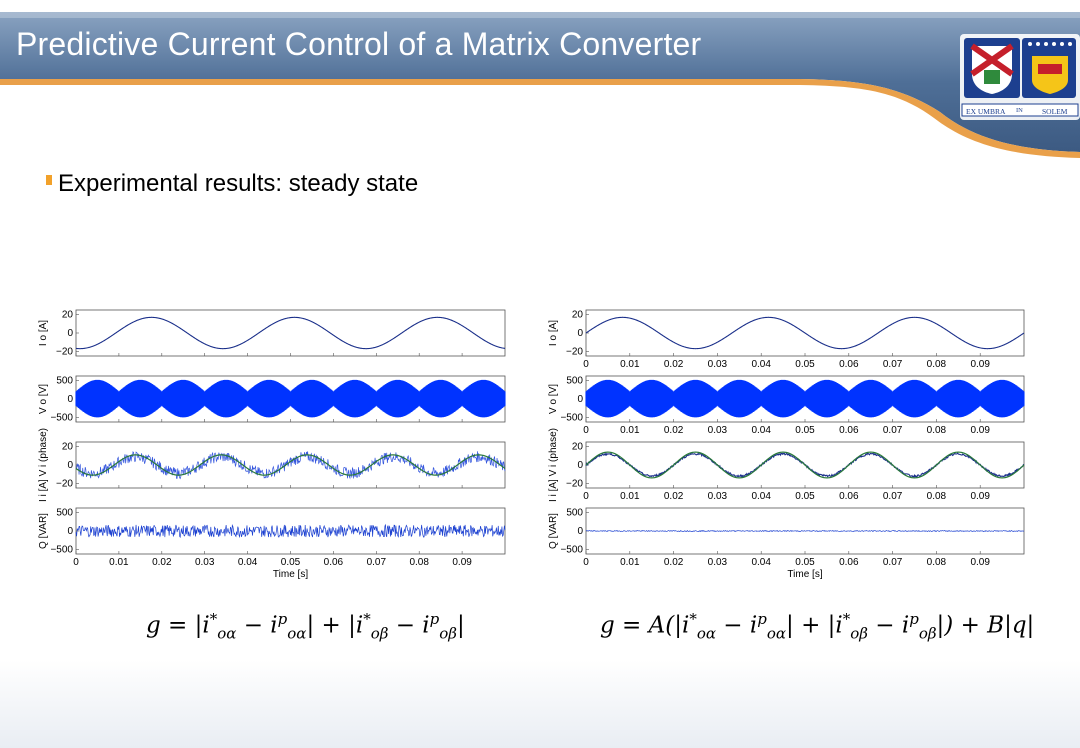 The image size is (1080, 748). I want to click on y-tick-label: 20, so click(578, 447).